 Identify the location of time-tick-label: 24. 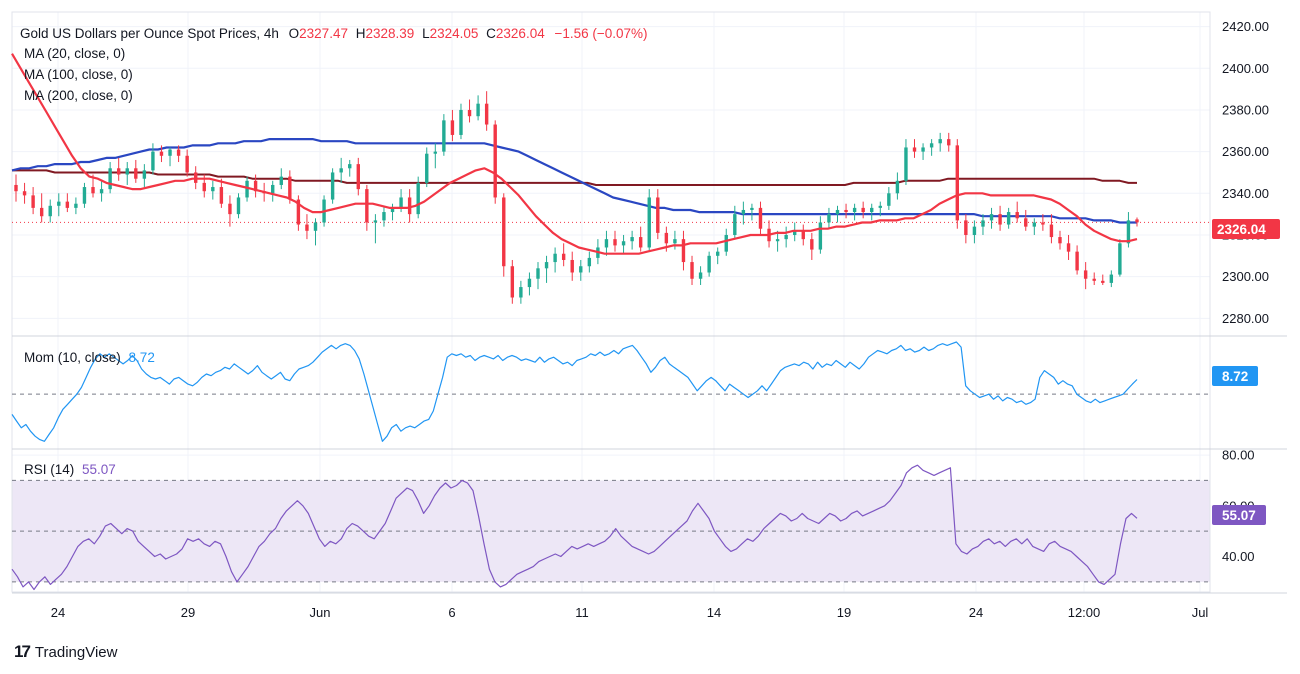
(976, 612).